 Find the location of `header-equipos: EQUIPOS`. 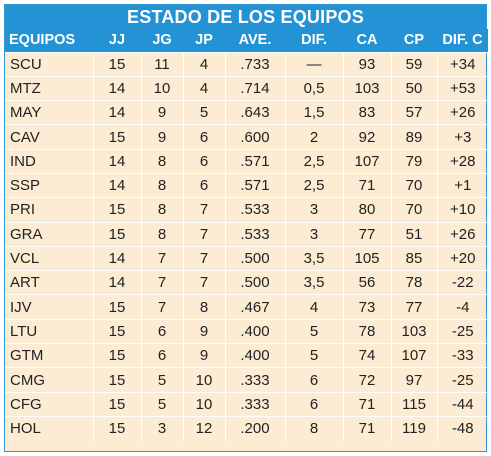

header-equipos: EQUIPOS is located at coordinates (49, 41).